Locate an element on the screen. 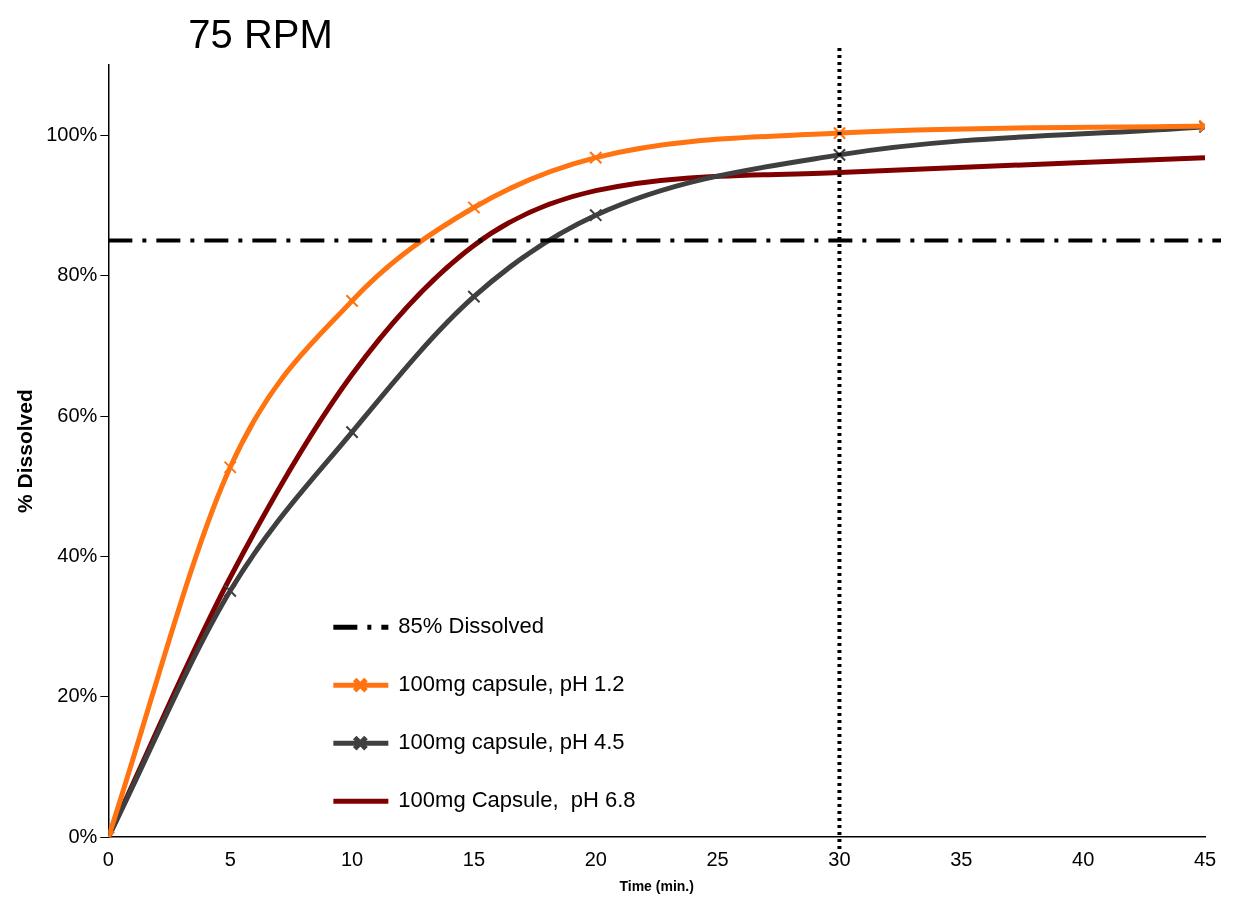 Image resolution: width=1247 pixels, height=905 pixels. x-tick-label: 20 is located at coordinates (595, 858).